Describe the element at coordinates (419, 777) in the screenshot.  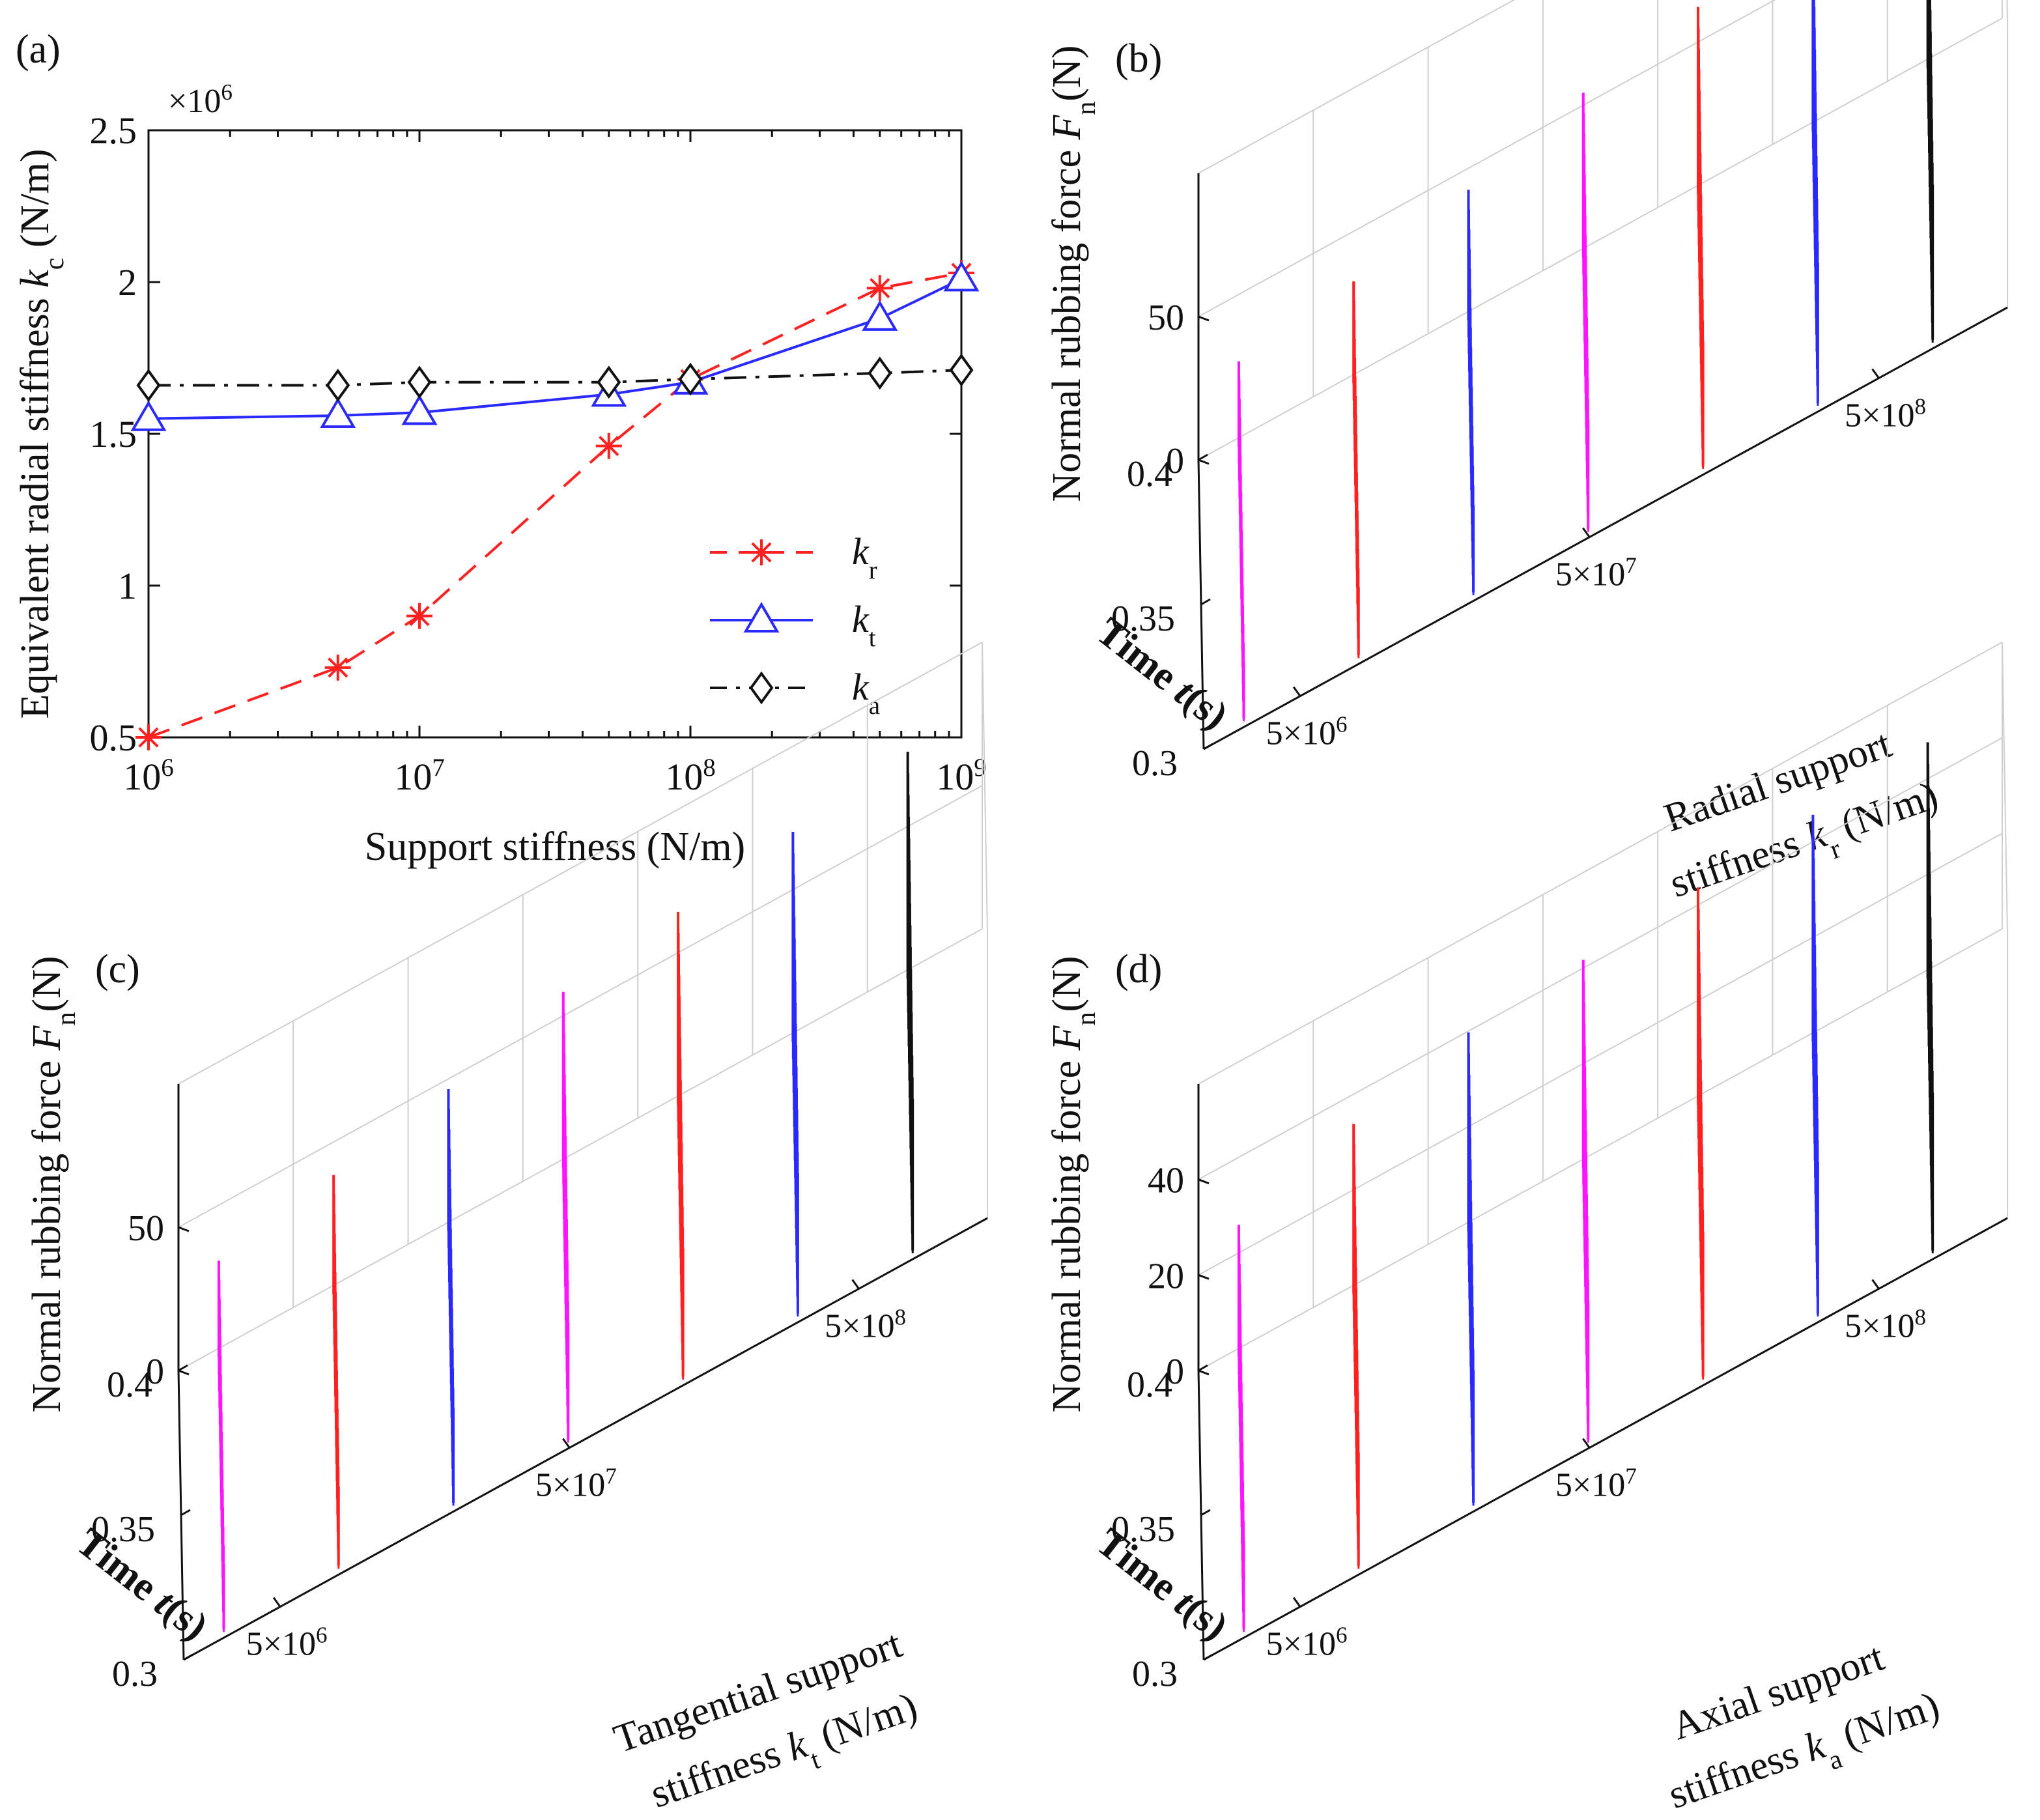
I see `x-tick-label: 10⁷` at that location.